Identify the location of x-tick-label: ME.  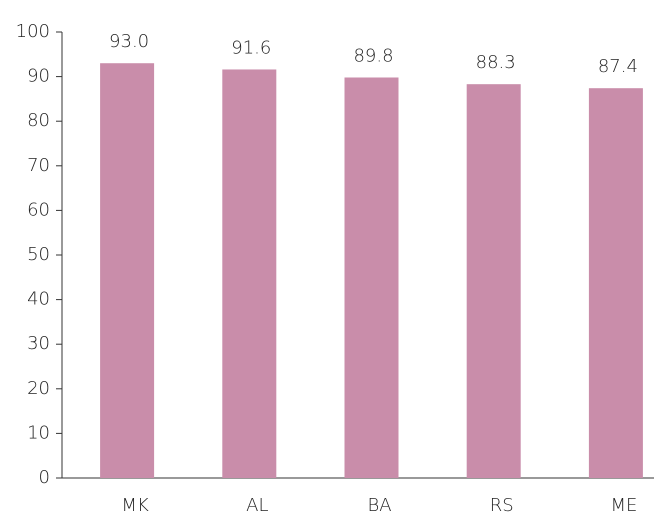
(623, 505).